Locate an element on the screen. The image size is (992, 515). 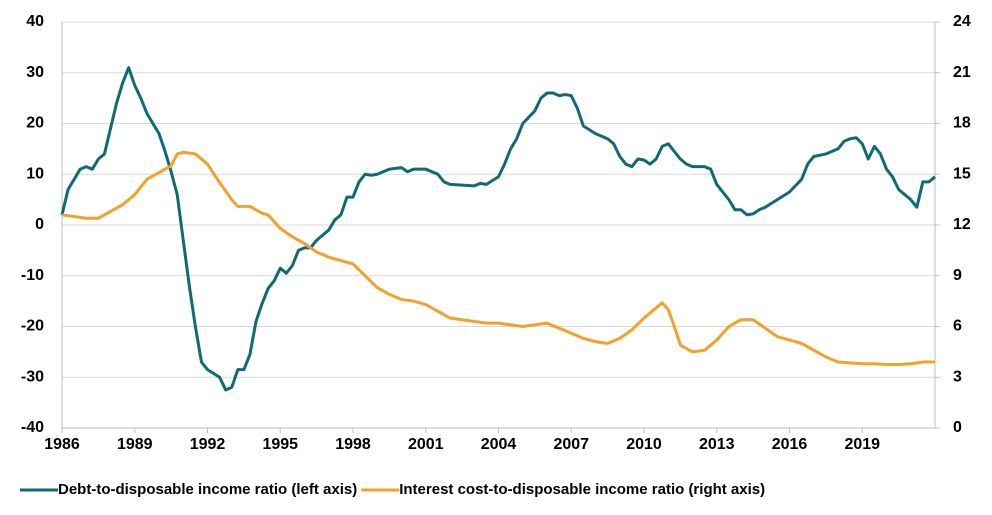
y-tick-label: -20 is located at coordinates (32, 326).